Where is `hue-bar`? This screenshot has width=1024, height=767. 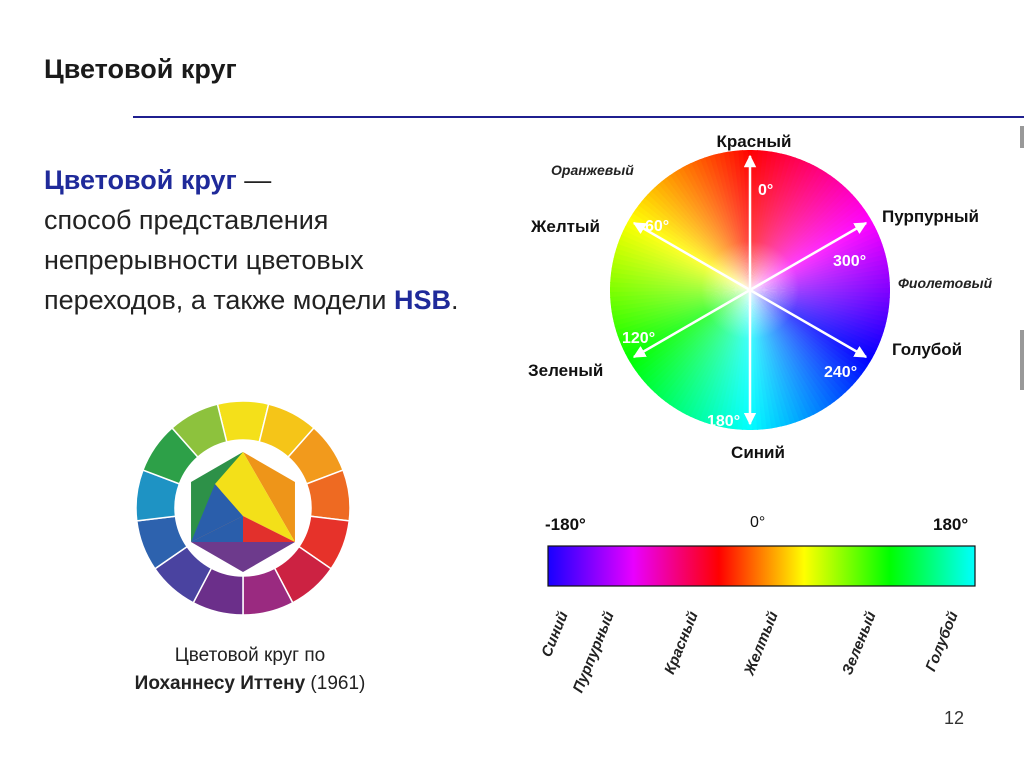 hue-bar is located at coordinates (761, 566).